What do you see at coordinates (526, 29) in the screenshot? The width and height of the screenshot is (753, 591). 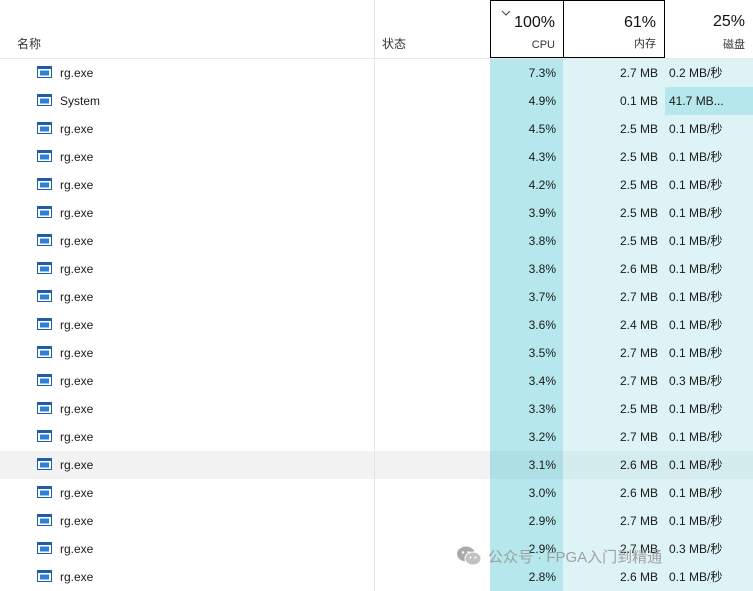 I see `column-cpu: 100% CPU` at bounding box center [526, 29].